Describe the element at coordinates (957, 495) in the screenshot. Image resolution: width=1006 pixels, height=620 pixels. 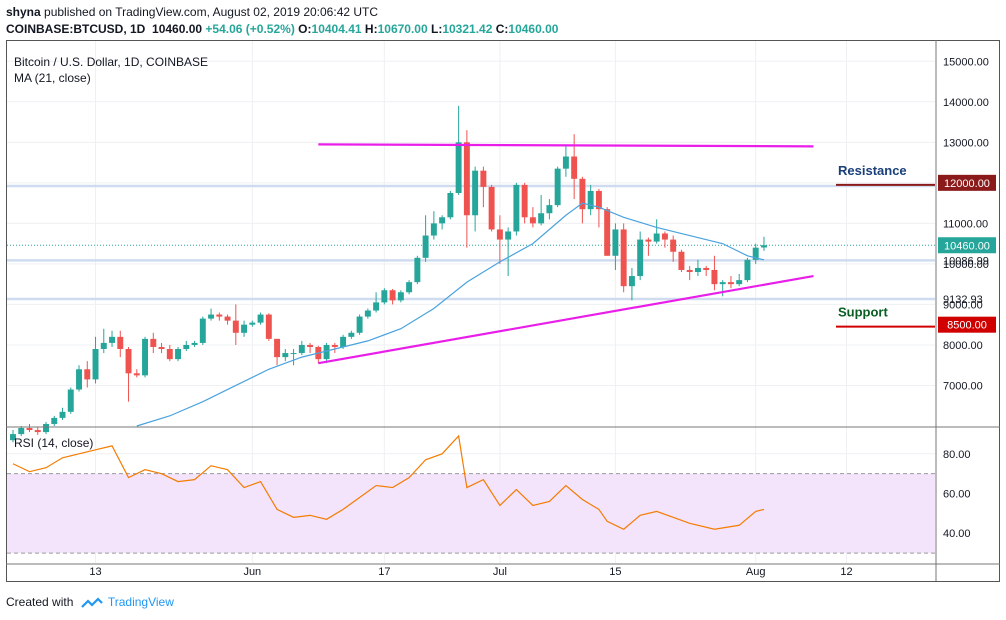
I see `rsi-tick-label: 60.00` at that location.